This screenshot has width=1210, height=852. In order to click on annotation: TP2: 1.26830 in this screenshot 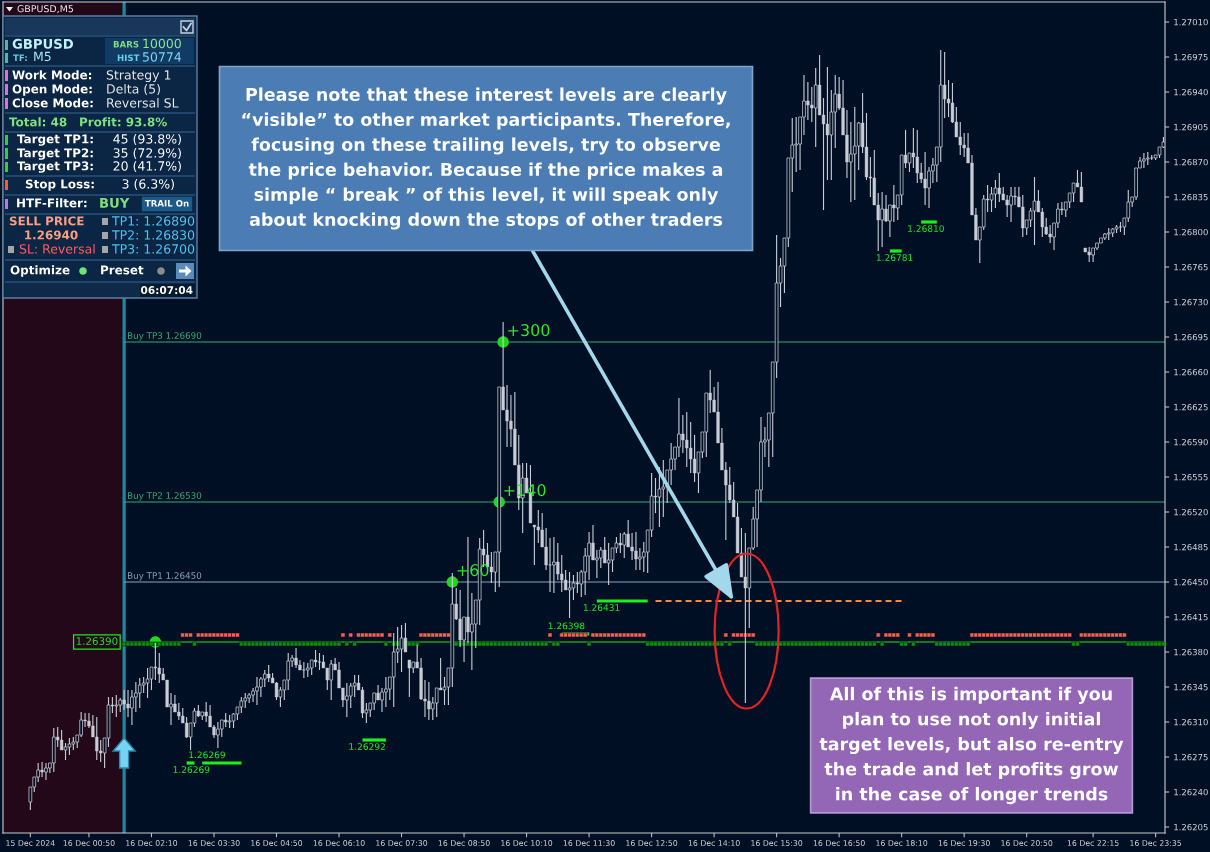, I will do `click(153, 235)`.